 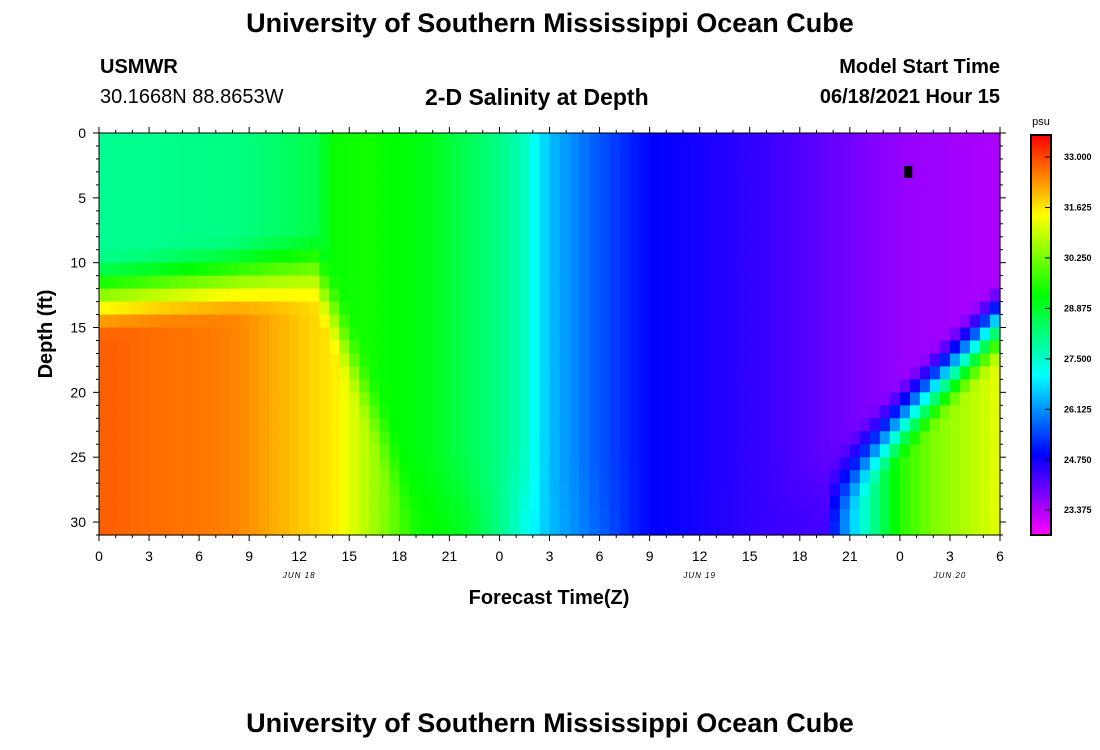 I want to click on x-tick-label: 0, so click(x=99, y=556).